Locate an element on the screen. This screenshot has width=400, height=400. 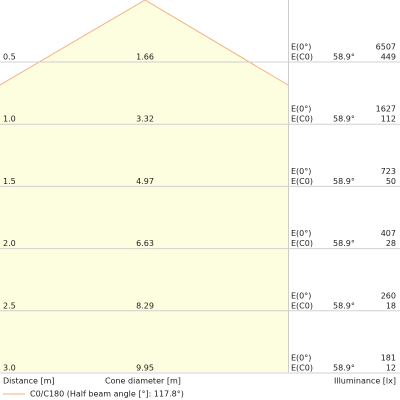
e0-value: 723 is located at coordinates (388, 171).